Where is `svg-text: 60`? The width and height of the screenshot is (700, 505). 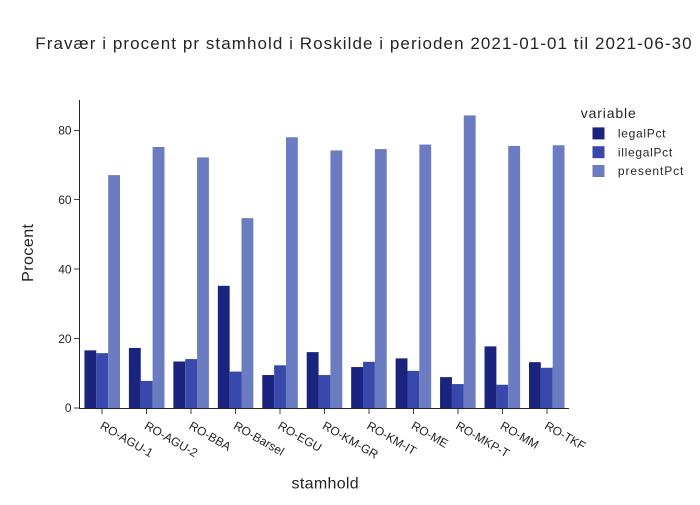 svg-text: 60 is located at coordinates (65, 200).